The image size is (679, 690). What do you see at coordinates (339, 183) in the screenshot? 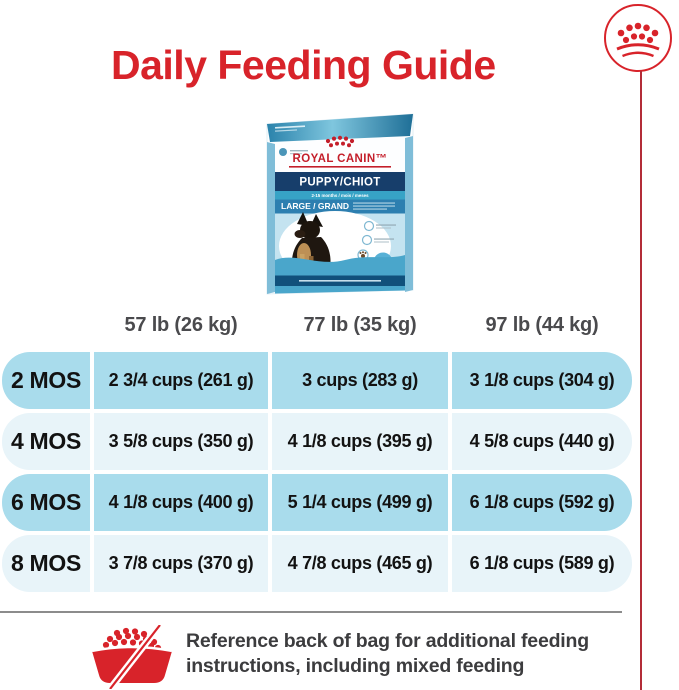
I see `bag-product-name: PUPPY/CHIOT` at bounding box center [339, 183].